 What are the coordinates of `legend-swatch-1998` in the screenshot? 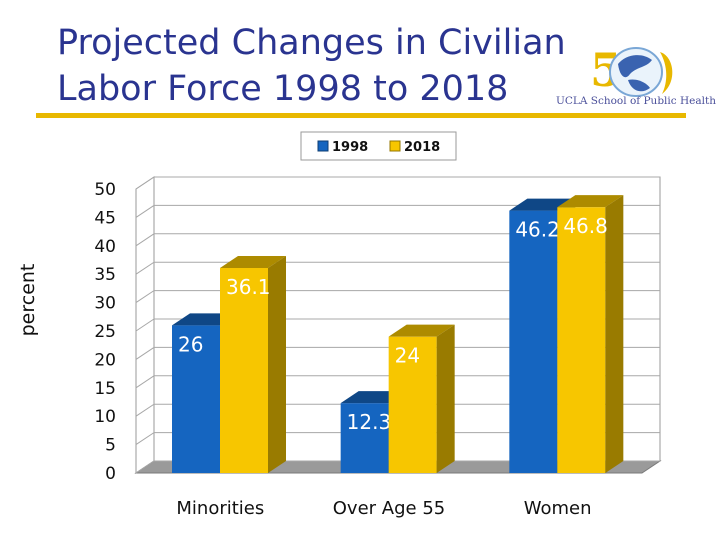 It's located at (323, 146).